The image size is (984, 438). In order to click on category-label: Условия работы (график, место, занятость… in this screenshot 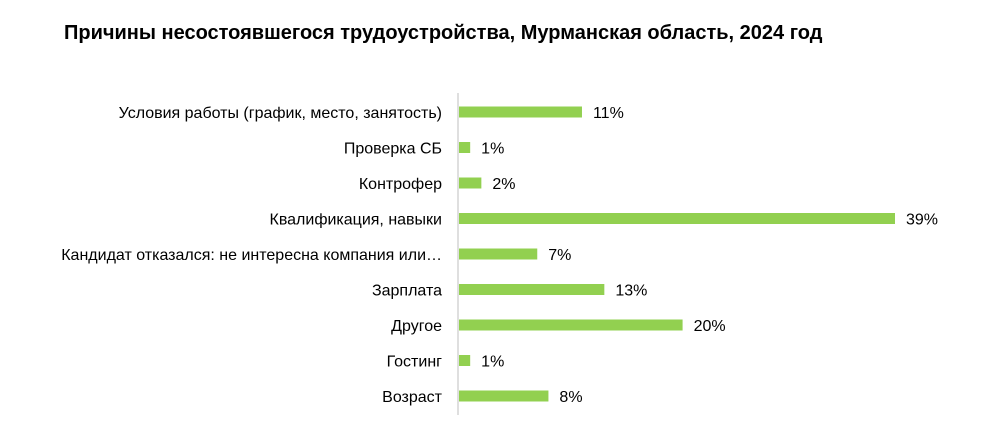, I will do `click(280, 113)`.